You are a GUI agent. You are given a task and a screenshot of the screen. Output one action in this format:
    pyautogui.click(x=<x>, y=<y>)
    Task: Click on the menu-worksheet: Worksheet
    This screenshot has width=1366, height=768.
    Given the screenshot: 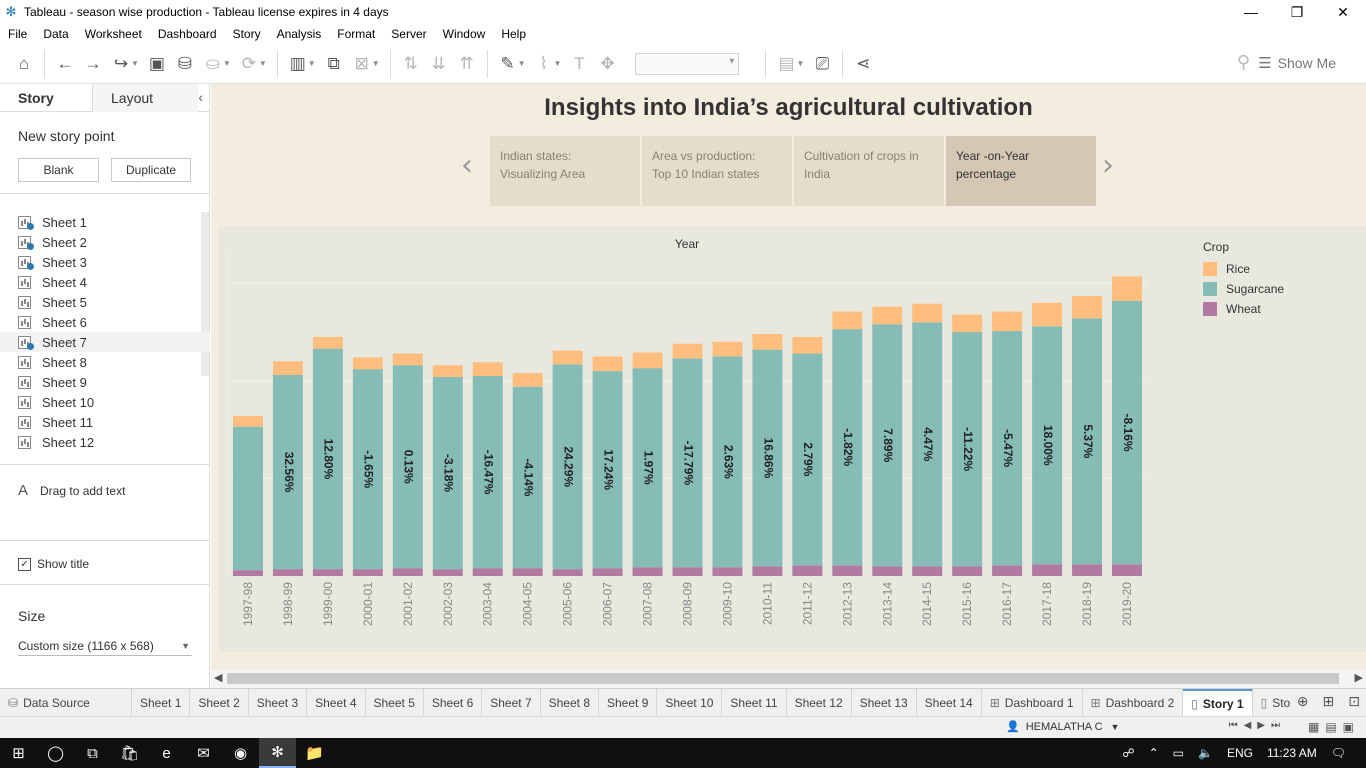 What is the action you would take?
    pyautogui.click(x=113, y=34)
    